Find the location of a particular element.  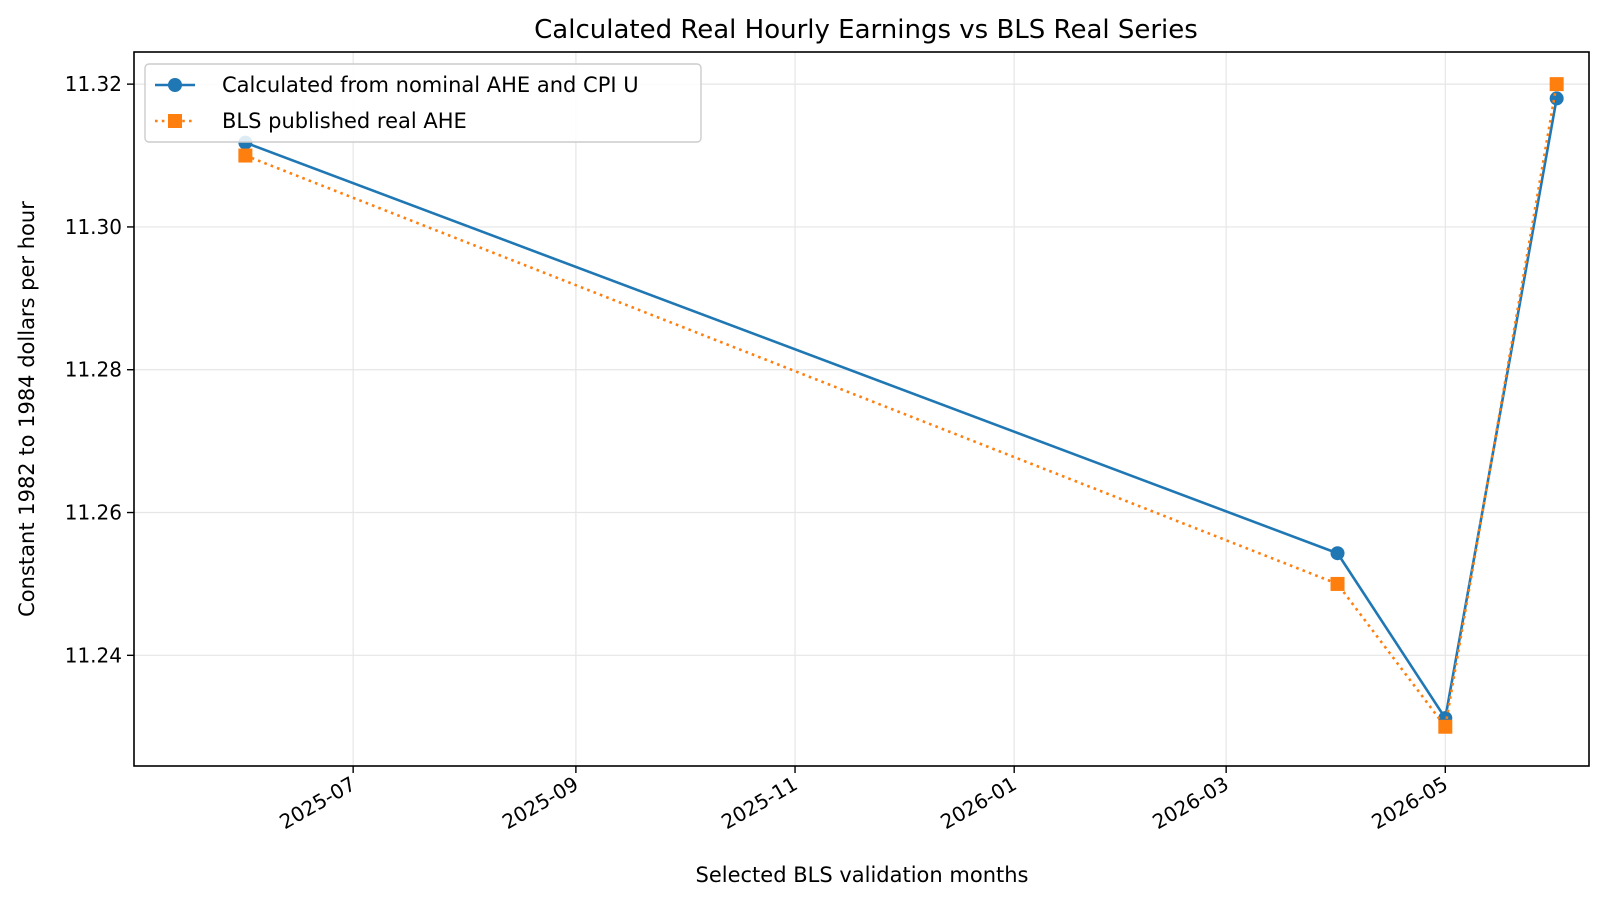

x-tick-label: 2026-03 is located at coordinates (1190, 803).